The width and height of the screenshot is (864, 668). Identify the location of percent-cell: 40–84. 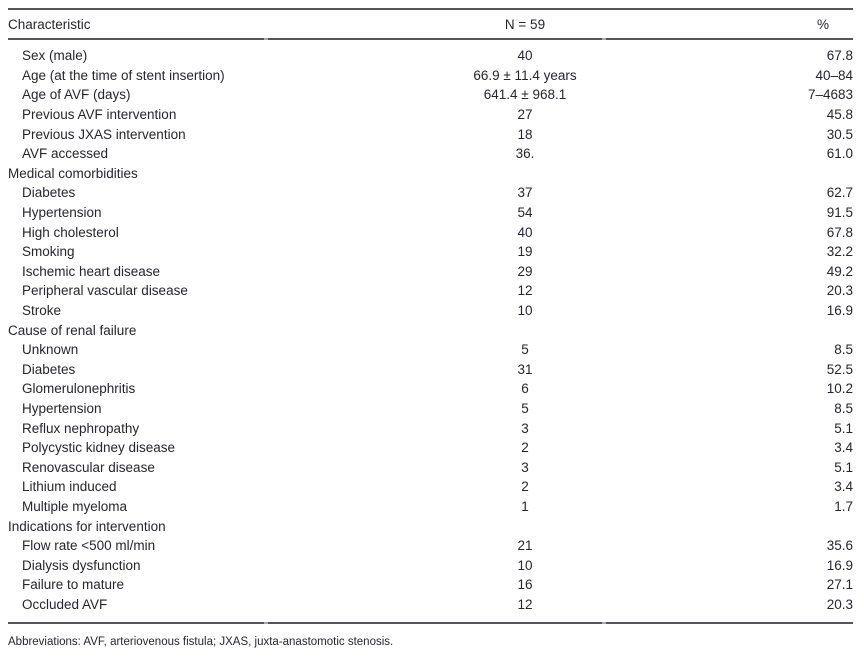
(834, 75).